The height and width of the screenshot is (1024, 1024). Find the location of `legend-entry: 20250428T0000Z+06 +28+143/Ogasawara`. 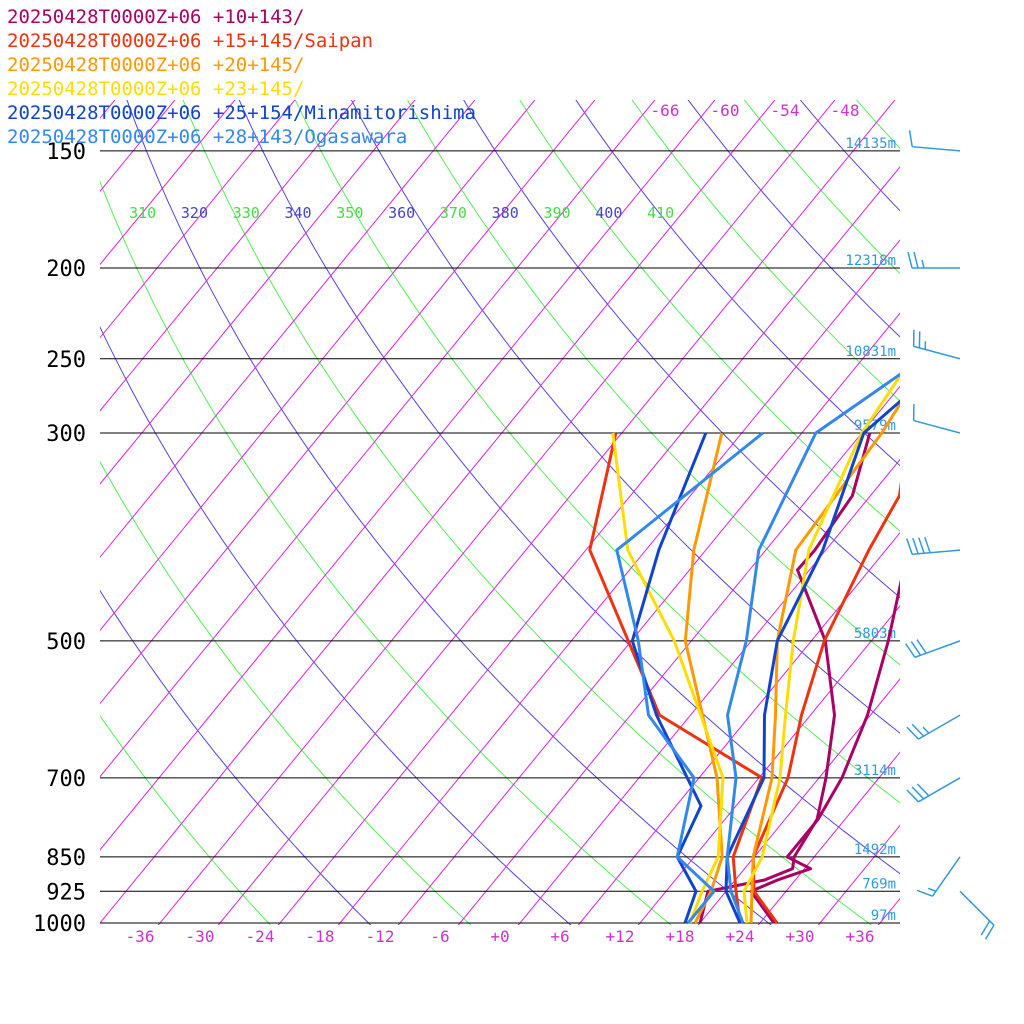

legend-entry: 20250428T0000Z+06 +28+143/Ogasawara is located at coordinates (207, 137).